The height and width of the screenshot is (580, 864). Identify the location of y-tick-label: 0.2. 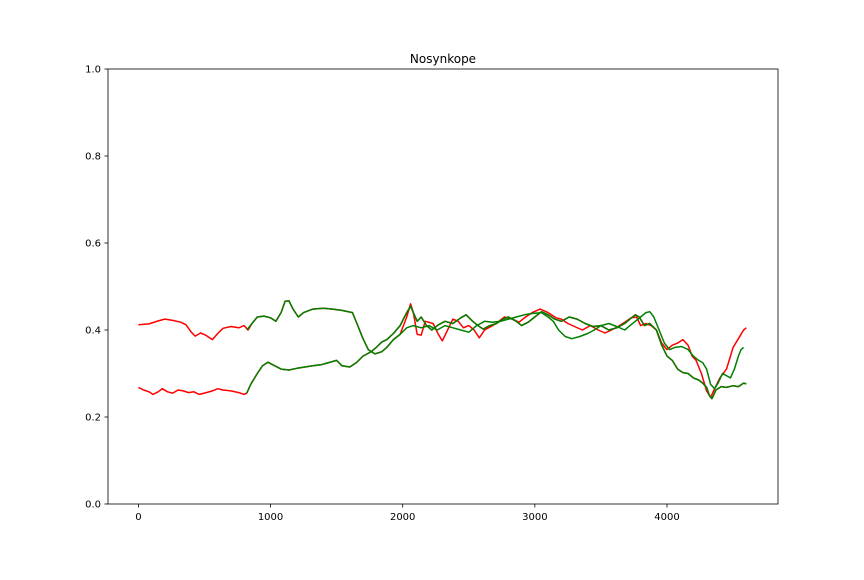
(93, 418).